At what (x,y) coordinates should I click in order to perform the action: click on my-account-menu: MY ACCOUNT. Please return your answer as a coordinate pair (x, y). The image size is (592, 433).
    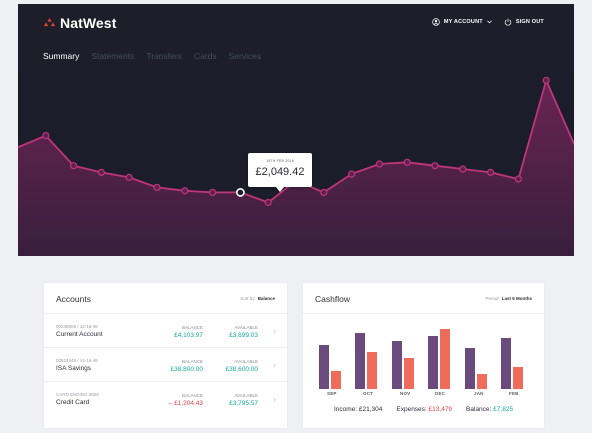
    Looking at the image, I should click on (462, 22).